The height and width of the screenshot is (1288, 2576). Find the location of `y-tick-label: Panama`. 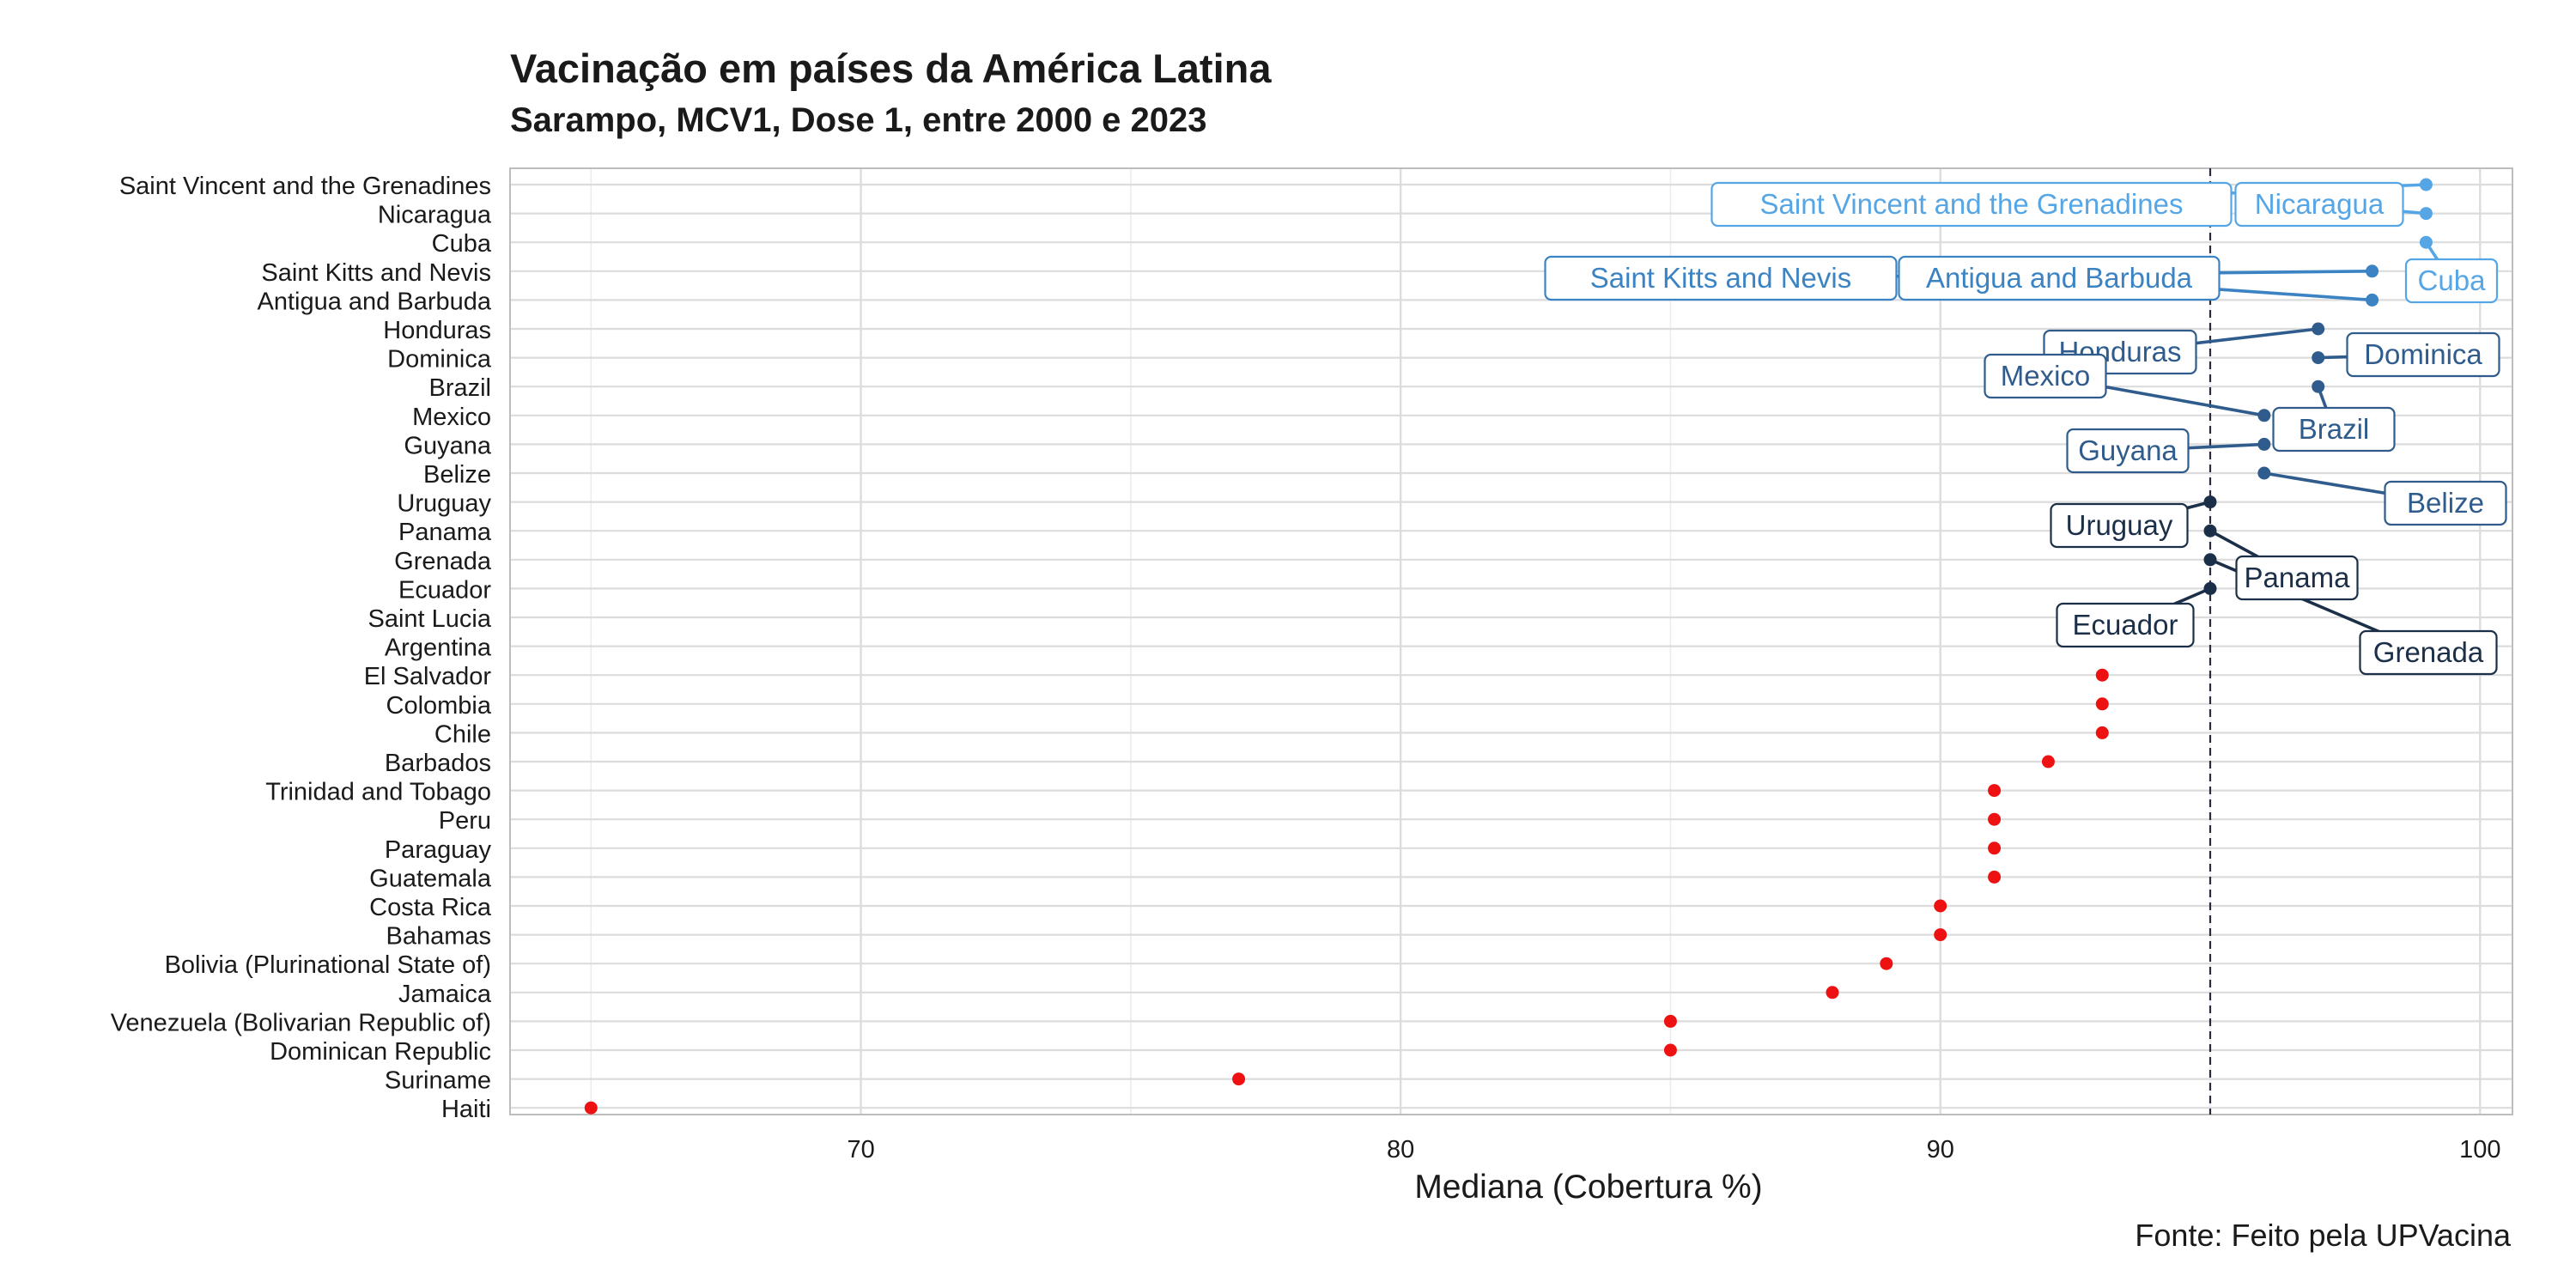

y-tick-label: Panama is located at coordinates (445, 532).